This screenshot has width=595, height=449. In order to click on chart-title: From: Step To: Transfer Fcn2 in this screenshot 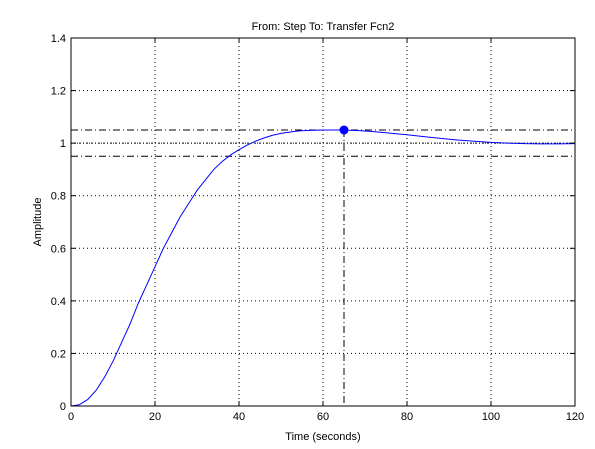, I will do `click(323, 27)`.